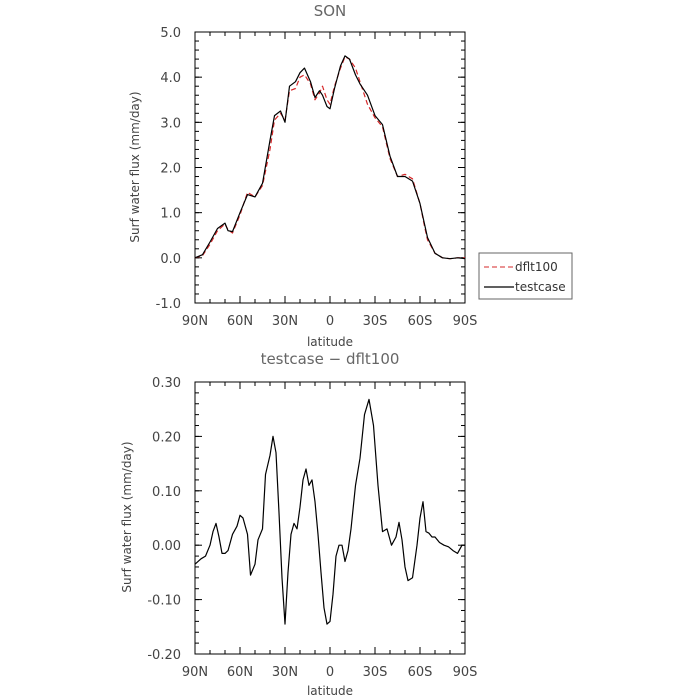 This screenshot has height=700, width=700. I want to click on legend-box, so click(525, 276).